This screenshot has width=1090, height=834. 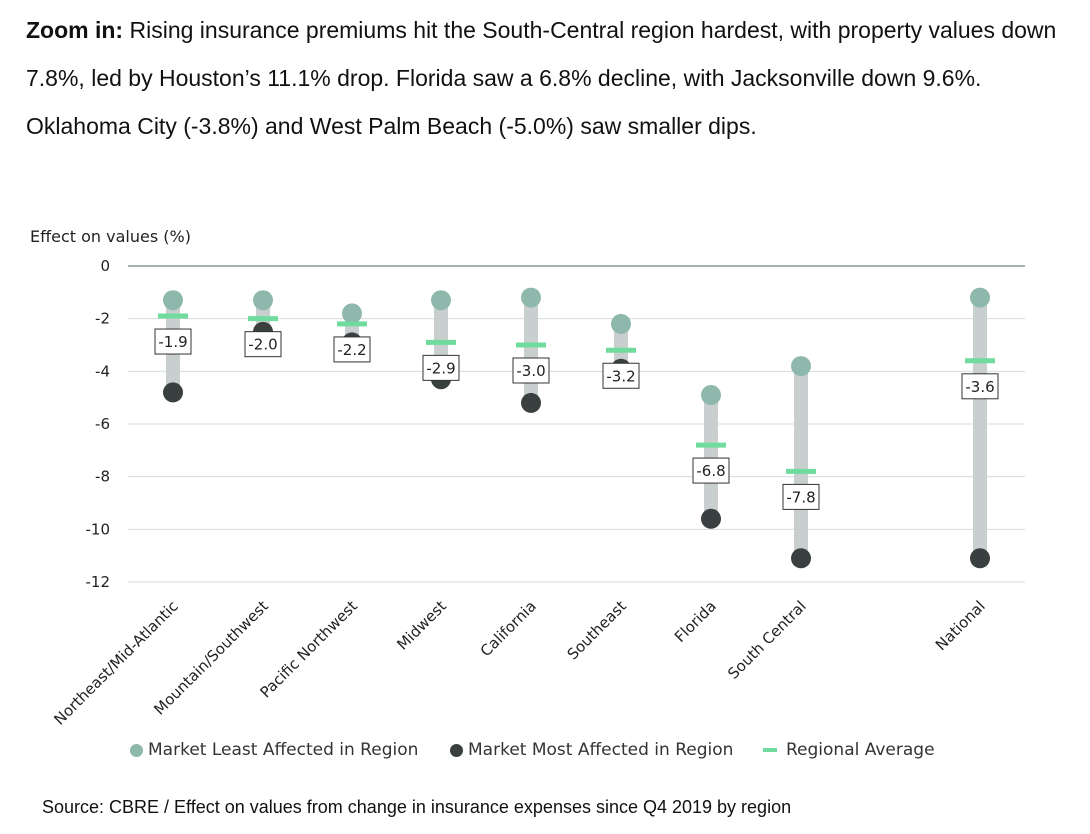 I want to click on value-label: -3.0, so click(x=530, y=371).